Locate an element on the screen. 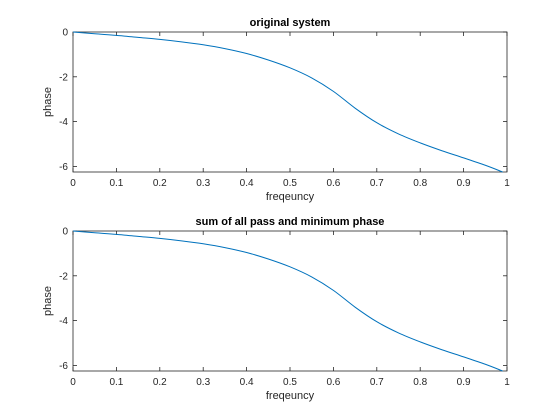  chart-title: original system is located at coordinates (290, 23).